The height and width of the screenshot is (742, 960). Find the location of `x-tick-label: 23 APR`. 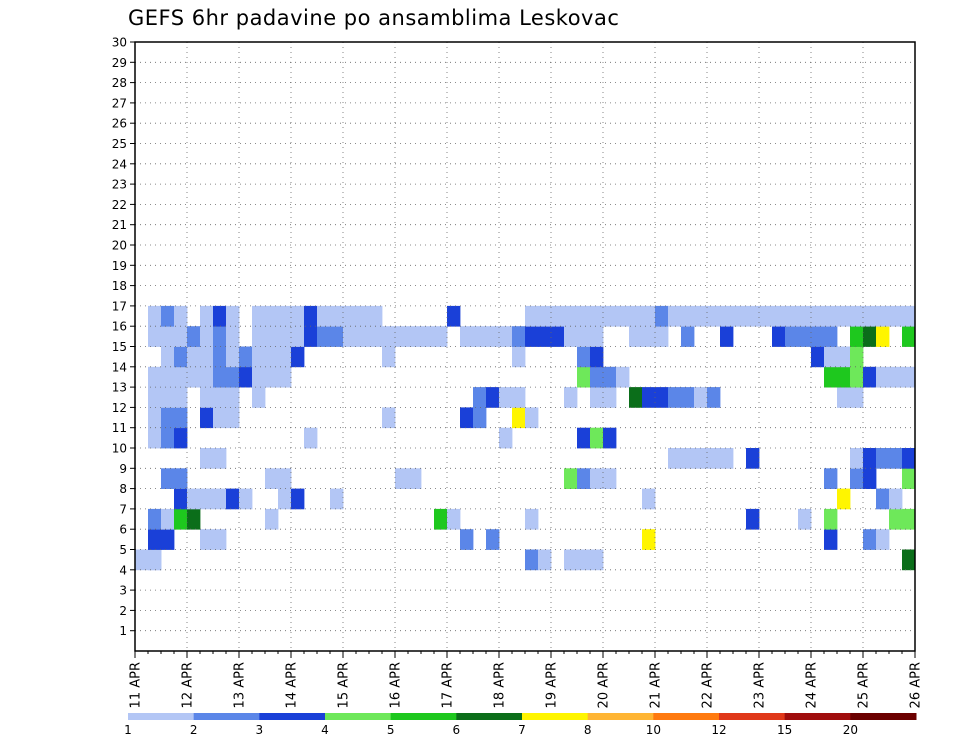

x-tick-label: 23 APR is located at coordinates (760, 685).